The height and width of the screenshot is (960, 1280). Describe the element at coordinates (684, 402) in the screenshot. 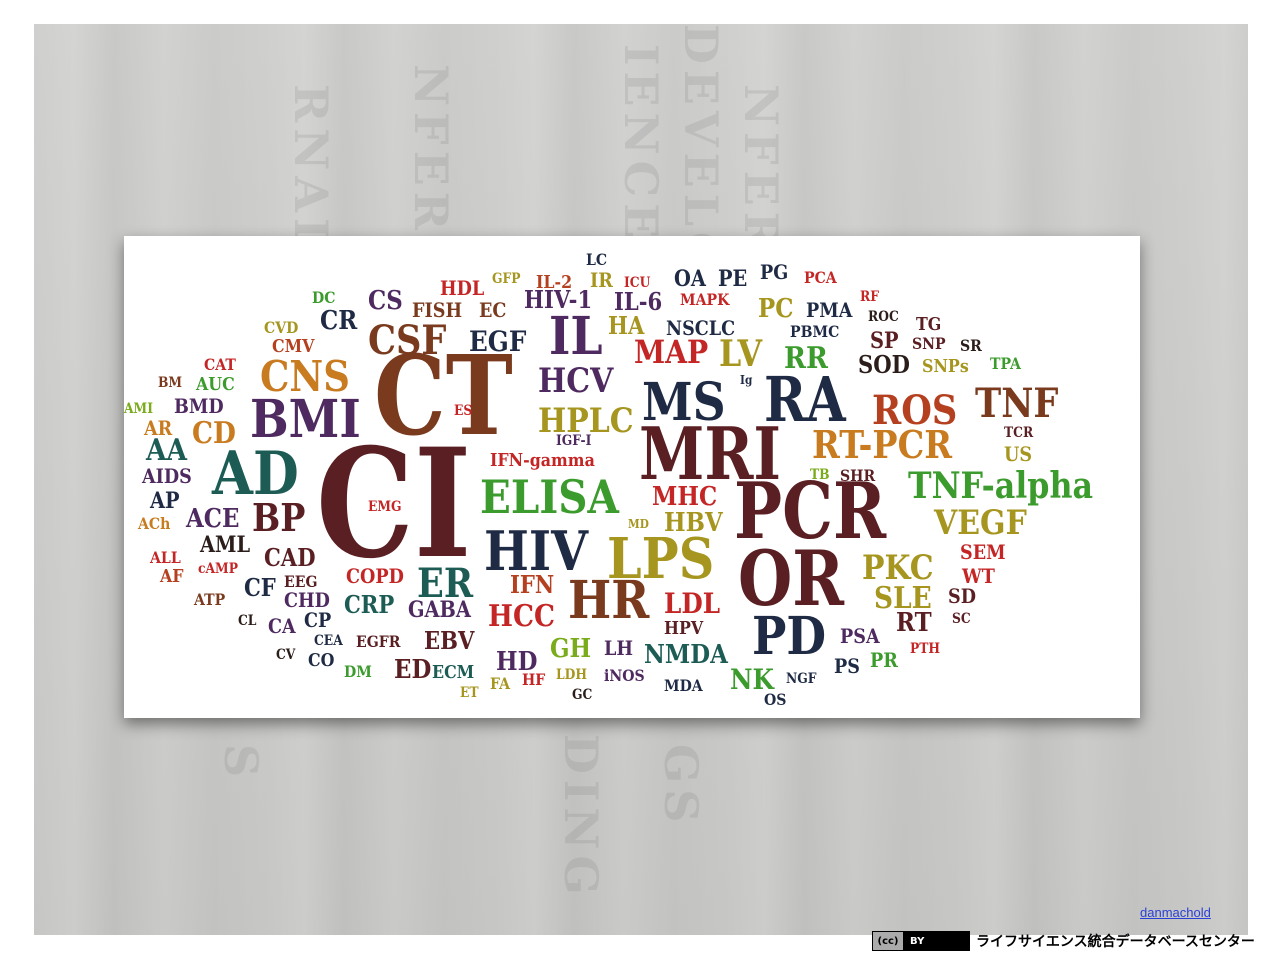

I see `cloud-word: MS` at that location.